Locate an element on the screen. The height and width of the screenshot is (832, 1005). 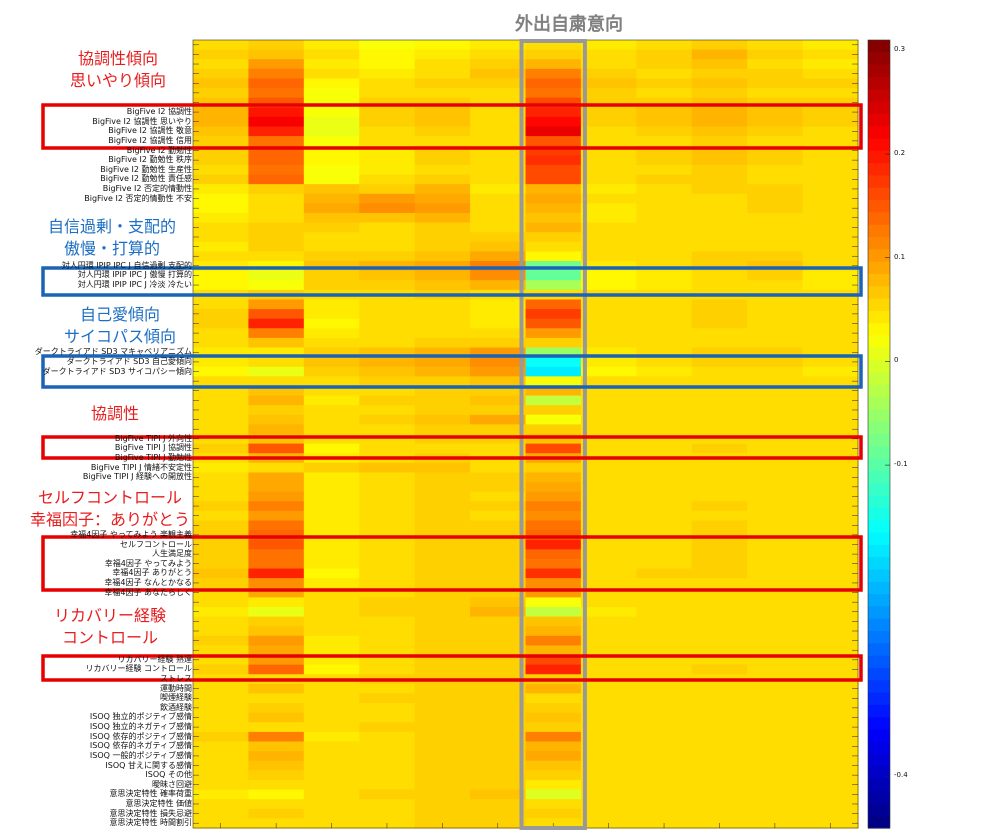
row-label: BigFive I2 勤勉性 責任感 is located at coordinates (146, 179).